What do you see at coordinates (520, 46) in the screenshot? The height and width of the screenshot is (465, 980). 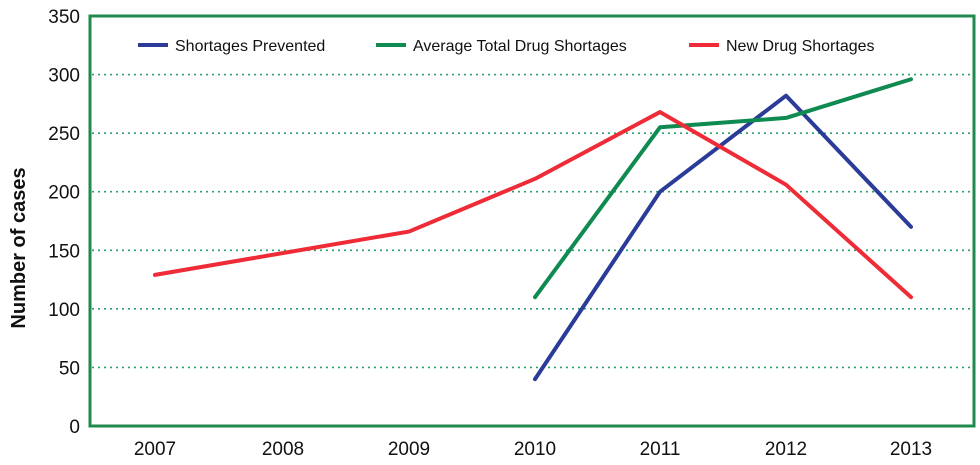 I see `legend-label: Average Total Drug Shortages` at bounding box center [520, 46].